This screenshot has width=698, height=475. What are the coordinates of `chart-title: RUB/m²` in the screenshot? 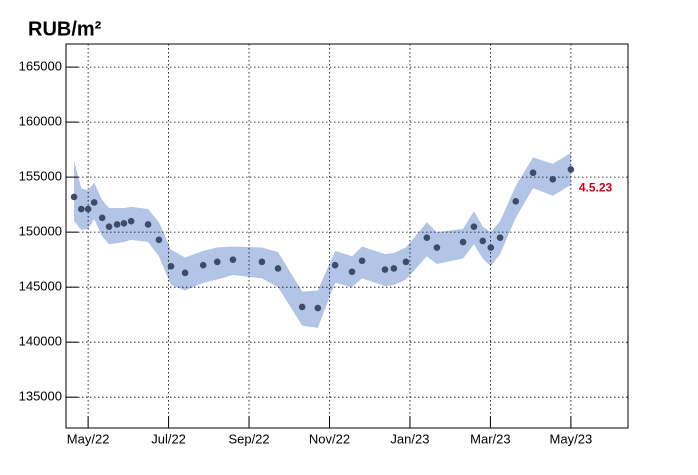 It's located at (65, 29).